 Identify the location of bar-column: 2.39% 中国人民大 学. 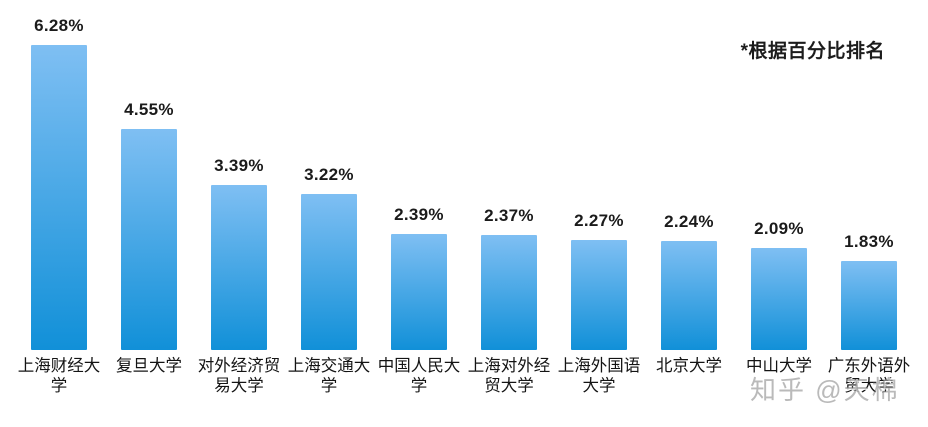
(419, 198).